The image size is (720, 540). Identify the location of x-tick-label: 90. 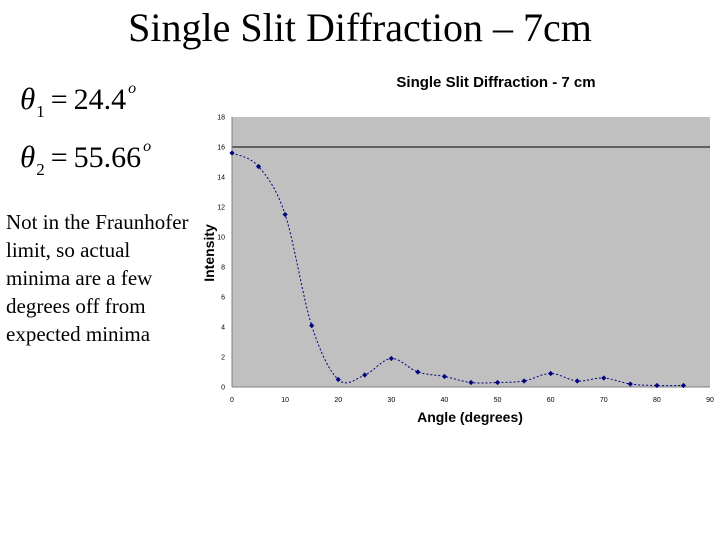
(710, 400).